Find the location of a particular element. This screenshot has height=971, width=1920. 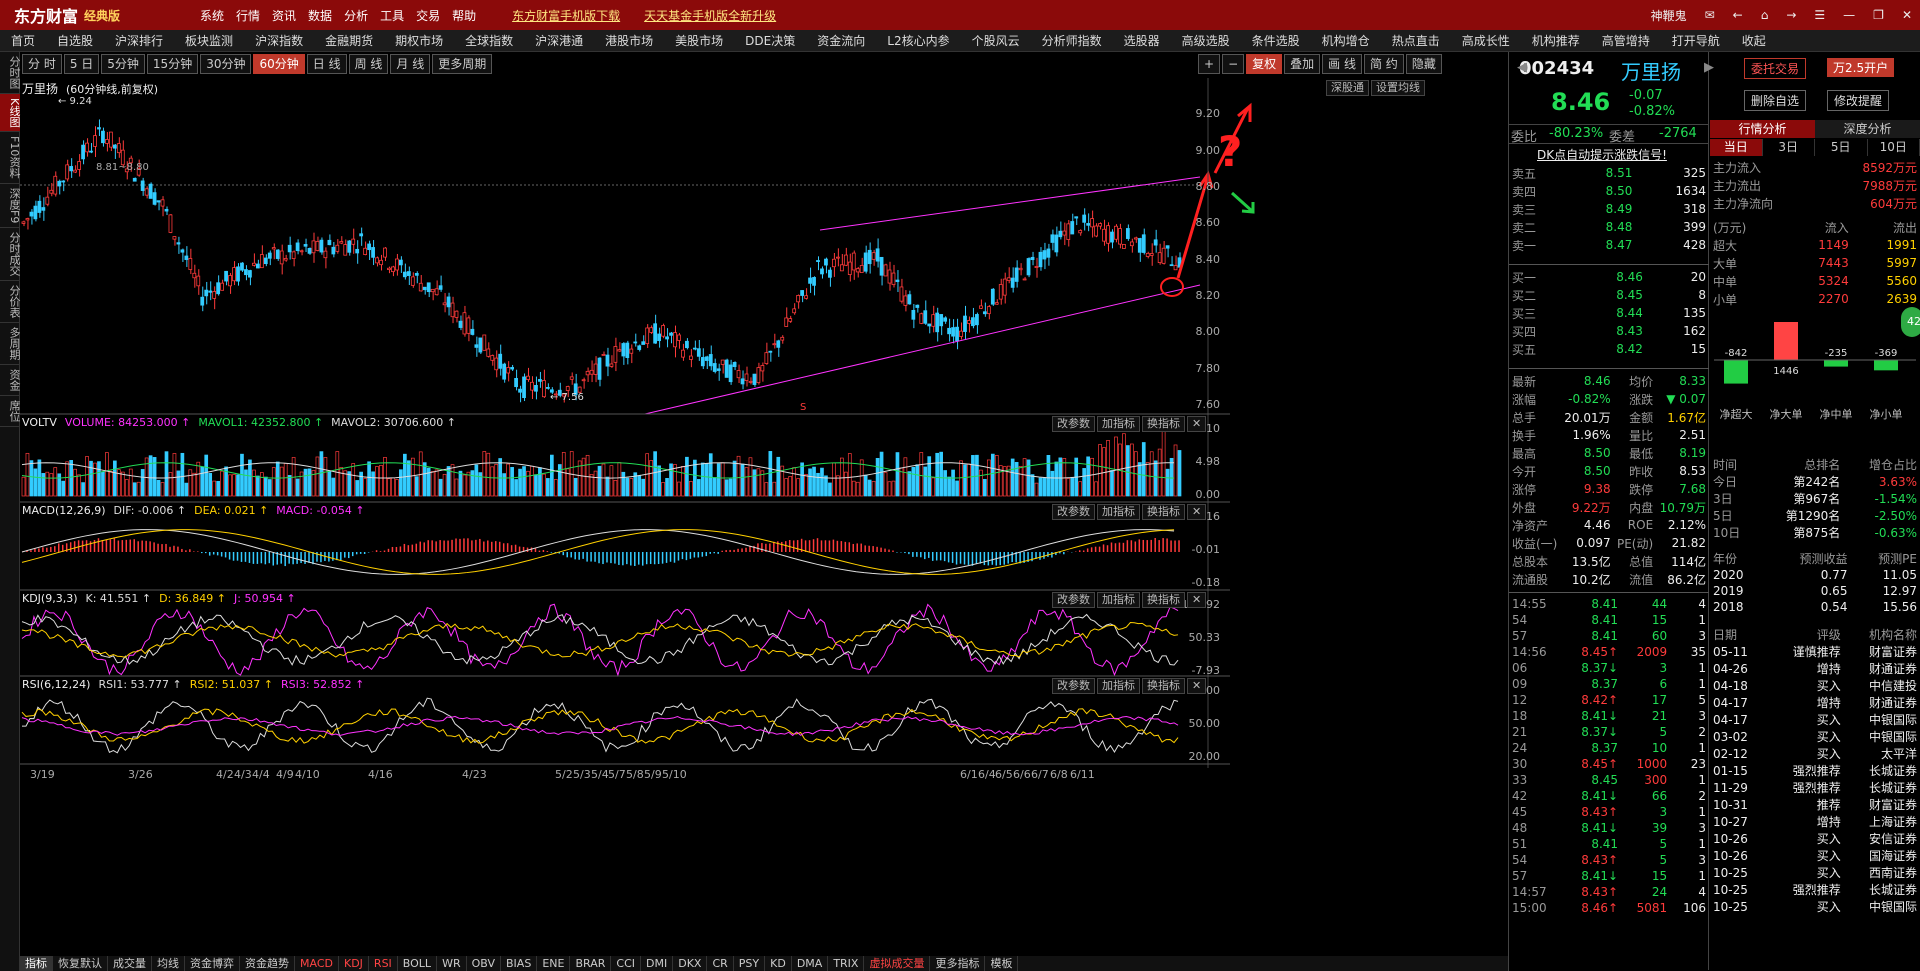

period-button-5: 60分钟 is located at coordinates (279, 64).